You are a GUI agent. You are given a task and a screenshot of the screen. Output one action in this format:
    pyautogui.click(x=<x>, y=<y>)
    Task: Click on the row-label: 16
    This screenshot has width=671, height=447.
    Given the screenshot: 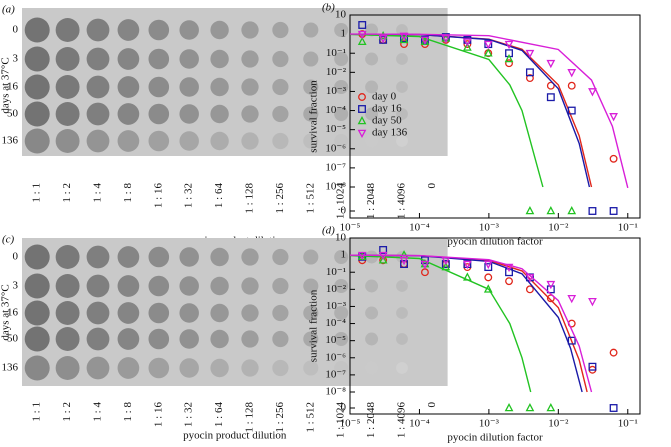 What is the action you would take?
    pyautogui.click(x=13, y=313)
    